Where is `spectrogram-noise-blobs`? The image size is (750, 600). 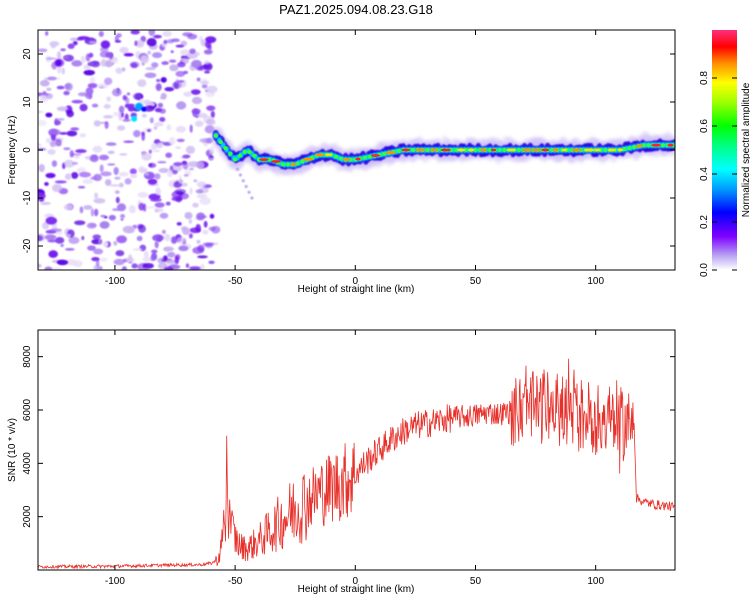
spectrogram-noise-blobs is located at coordinates (129, 150).